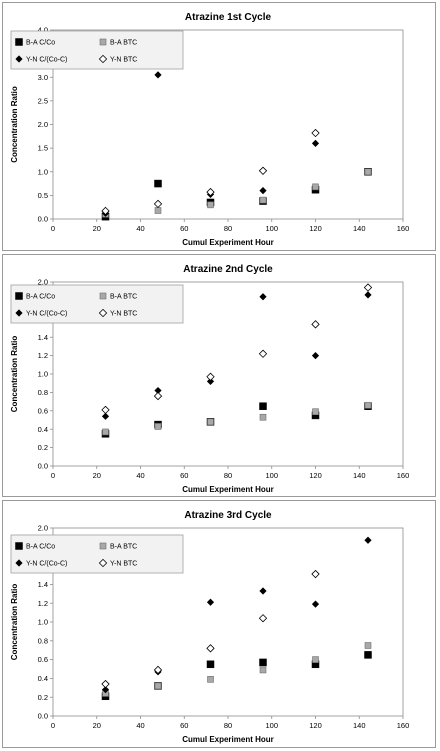  Describe the element at coordinates (228, 515) in the screenshot. I see `chart-title: Atrazine 3rd Cycle` at that location.